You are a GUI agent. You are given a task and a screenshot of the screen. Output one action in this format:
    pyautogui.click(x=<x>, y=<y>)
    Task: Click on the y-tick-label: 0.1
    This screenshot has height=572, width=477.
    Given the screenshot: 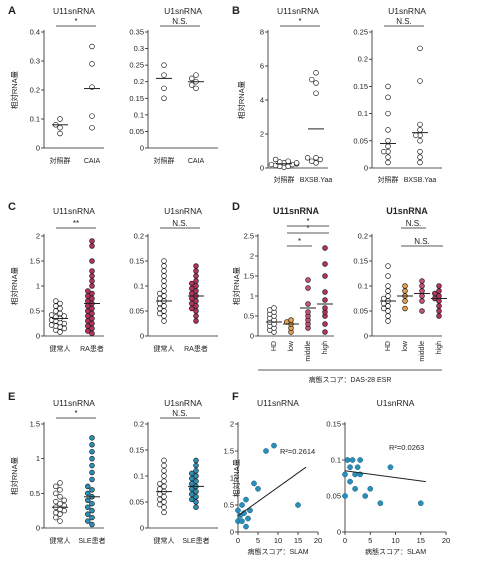 What is the action you would take?
    pyautogui.click(x=336, y=460)
    